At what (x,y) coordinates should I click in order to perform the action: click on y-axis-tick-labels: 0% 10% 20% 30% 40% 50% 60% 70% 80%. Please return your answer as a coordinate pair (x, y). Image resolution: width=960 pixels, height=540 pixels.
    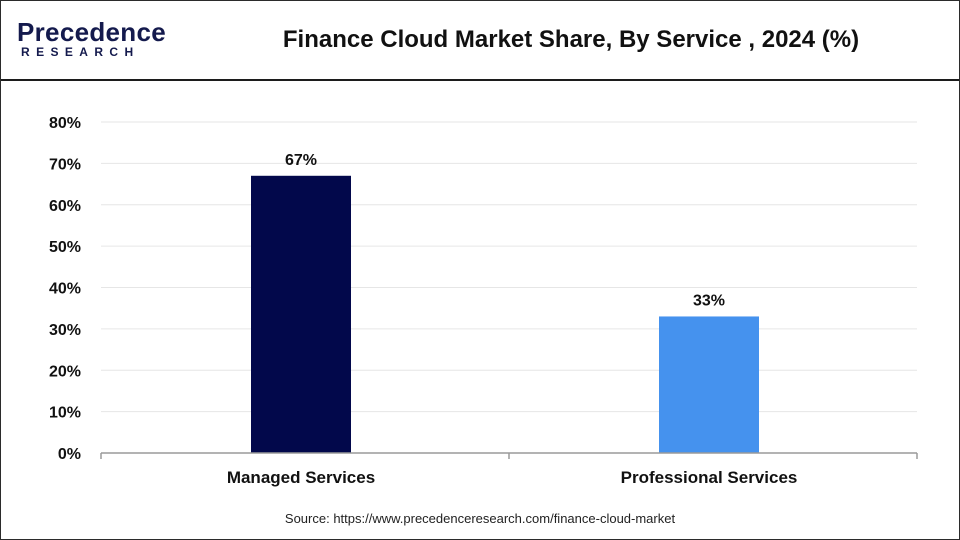
    Looking at the image, I should click on (65, 289).